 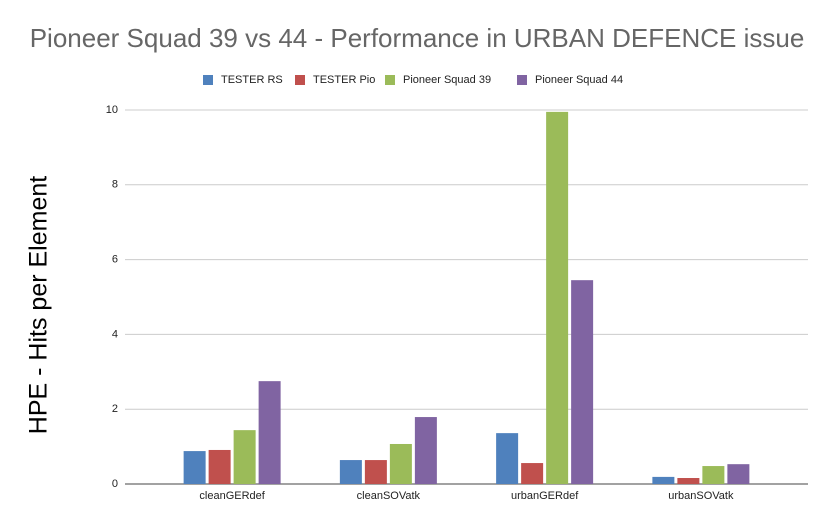 I want to click on legend-label: TESTER RS, so click(x=252, y=80).